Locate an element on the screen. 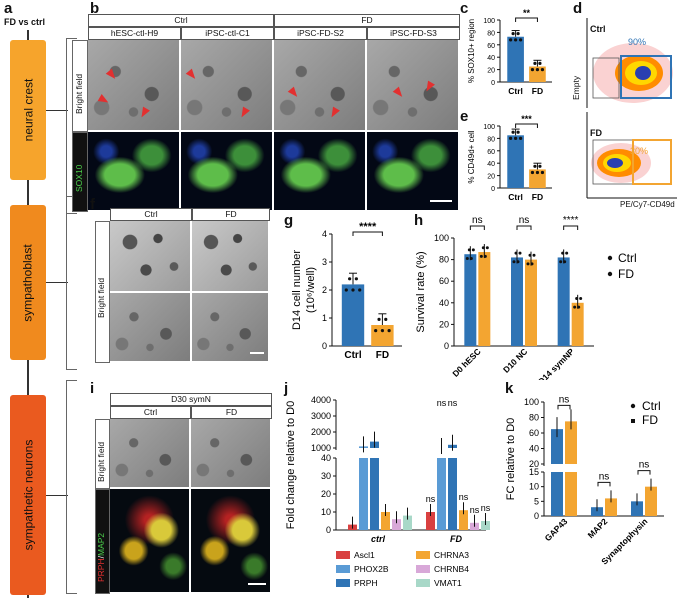 The height and width of the screenshot is (604, 683). legend-label: PRPH is located at coordinates (366, 583).